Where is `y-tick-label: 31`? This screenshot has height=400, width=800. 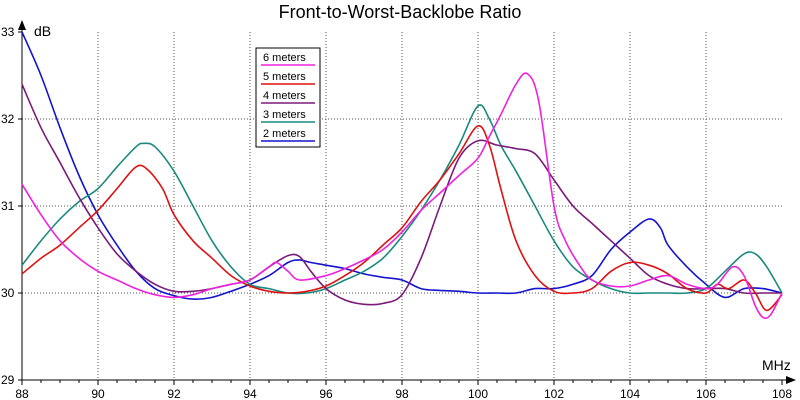 y-tick-label: 31 is located at coordinates (8, 206).